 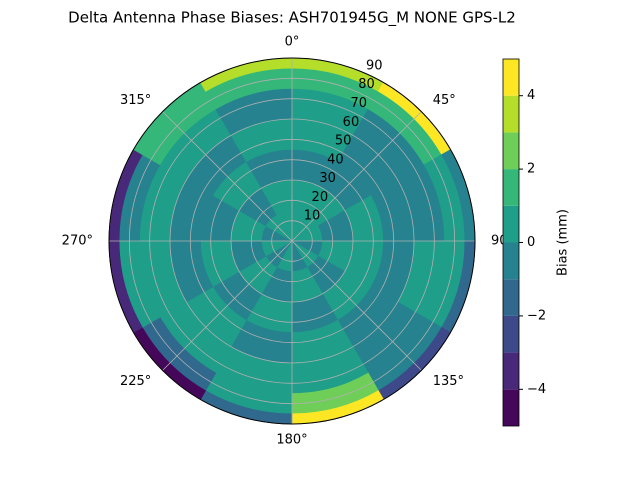 I want to click on r-tick-label: 20, so click(x=320, y=197).